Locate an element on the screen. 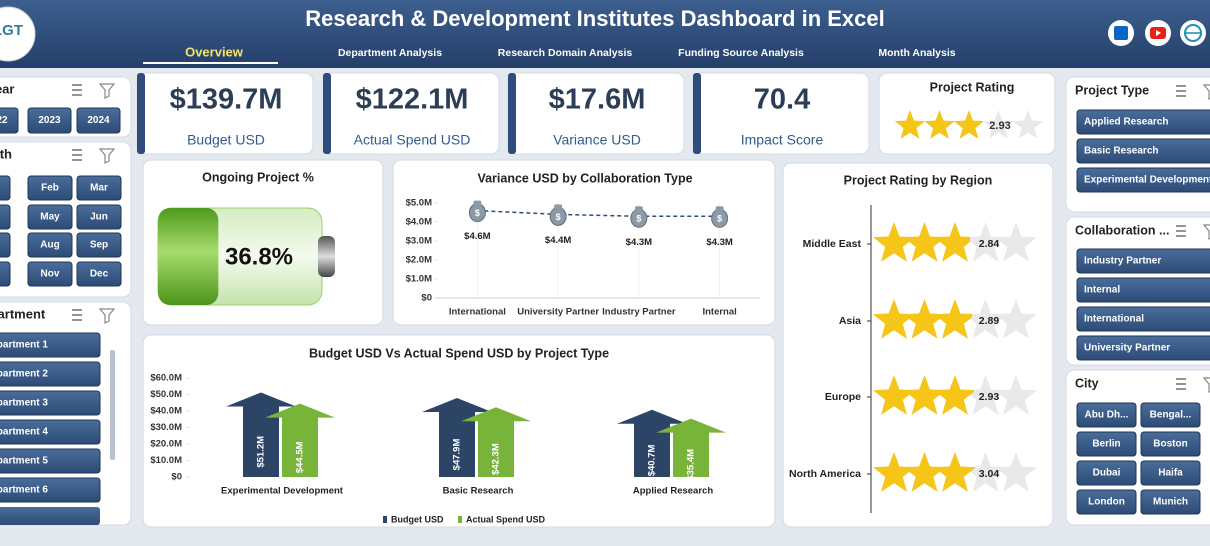 The height and width of the screenshot is (546, 1210). slicer-item: 2022 is located at coordinates (4, 120).